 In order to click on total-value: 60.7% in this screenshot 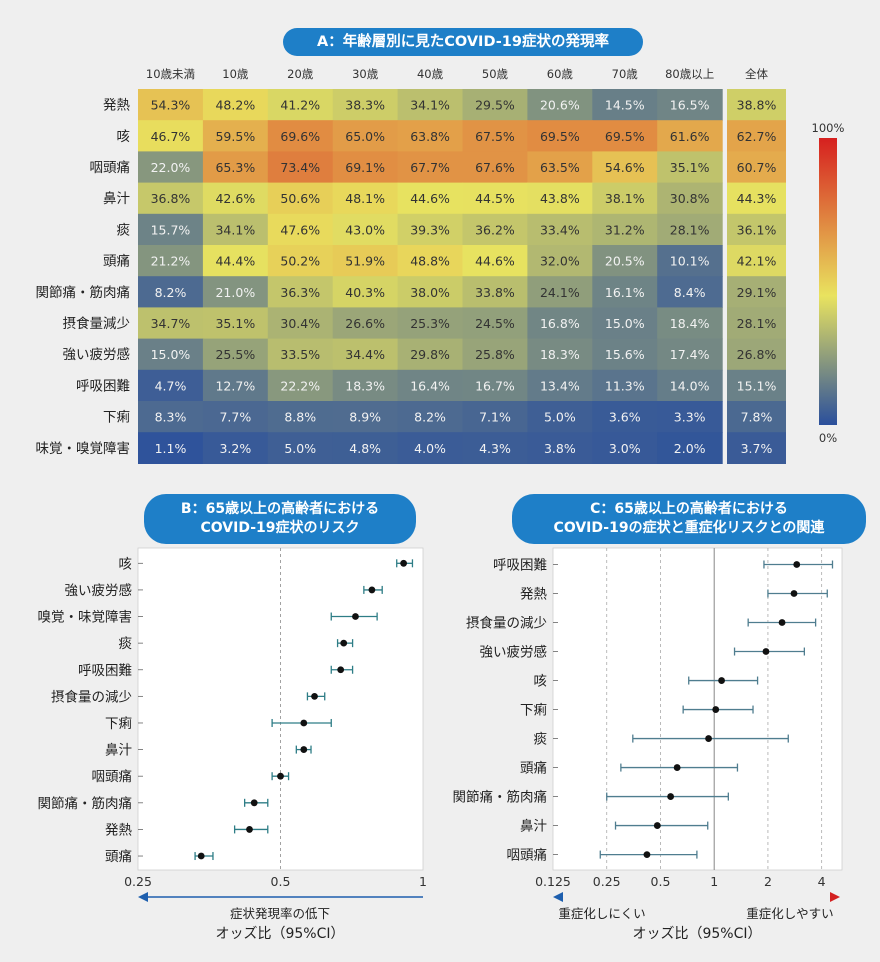, I will do `click(757, 167)`.